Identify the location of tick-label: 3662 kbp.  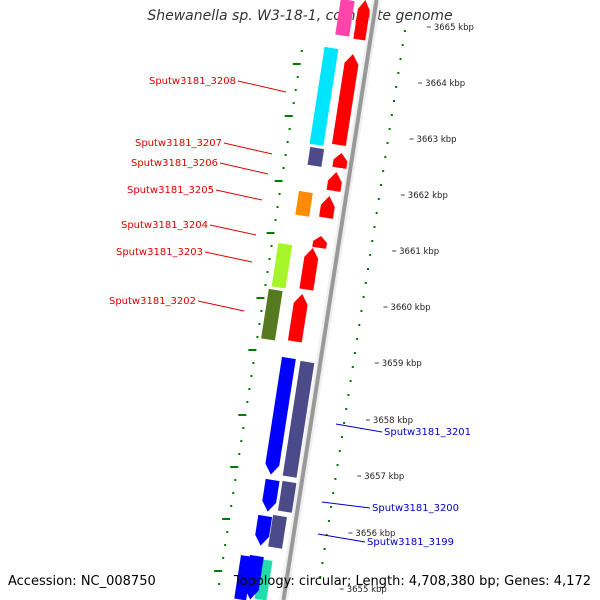
(428, 196).